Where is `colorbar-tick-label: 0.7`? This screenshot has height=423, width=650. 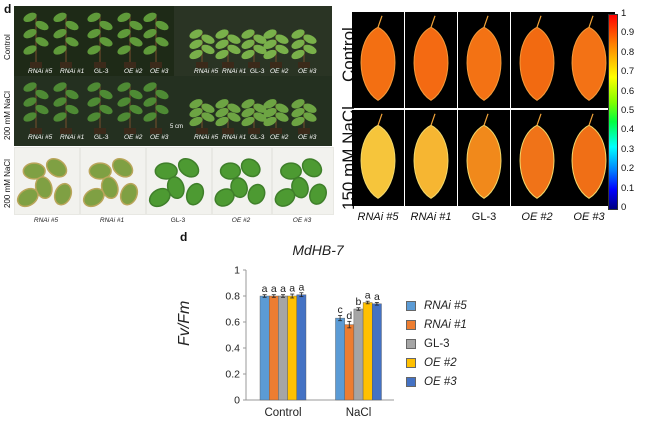
colorbar-tick-label: 0.7 is located at coordinates (628, 72).